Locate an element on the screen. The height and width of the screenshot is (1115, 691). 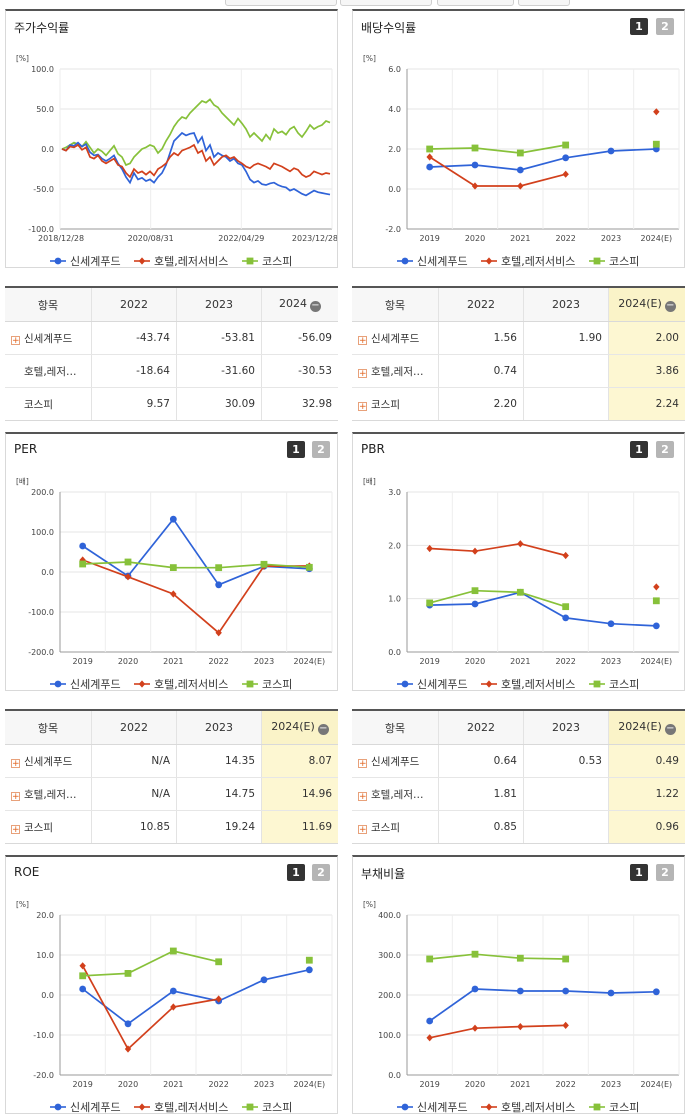
y-tick-label: 100.0 is located at coordinates (42, 69).